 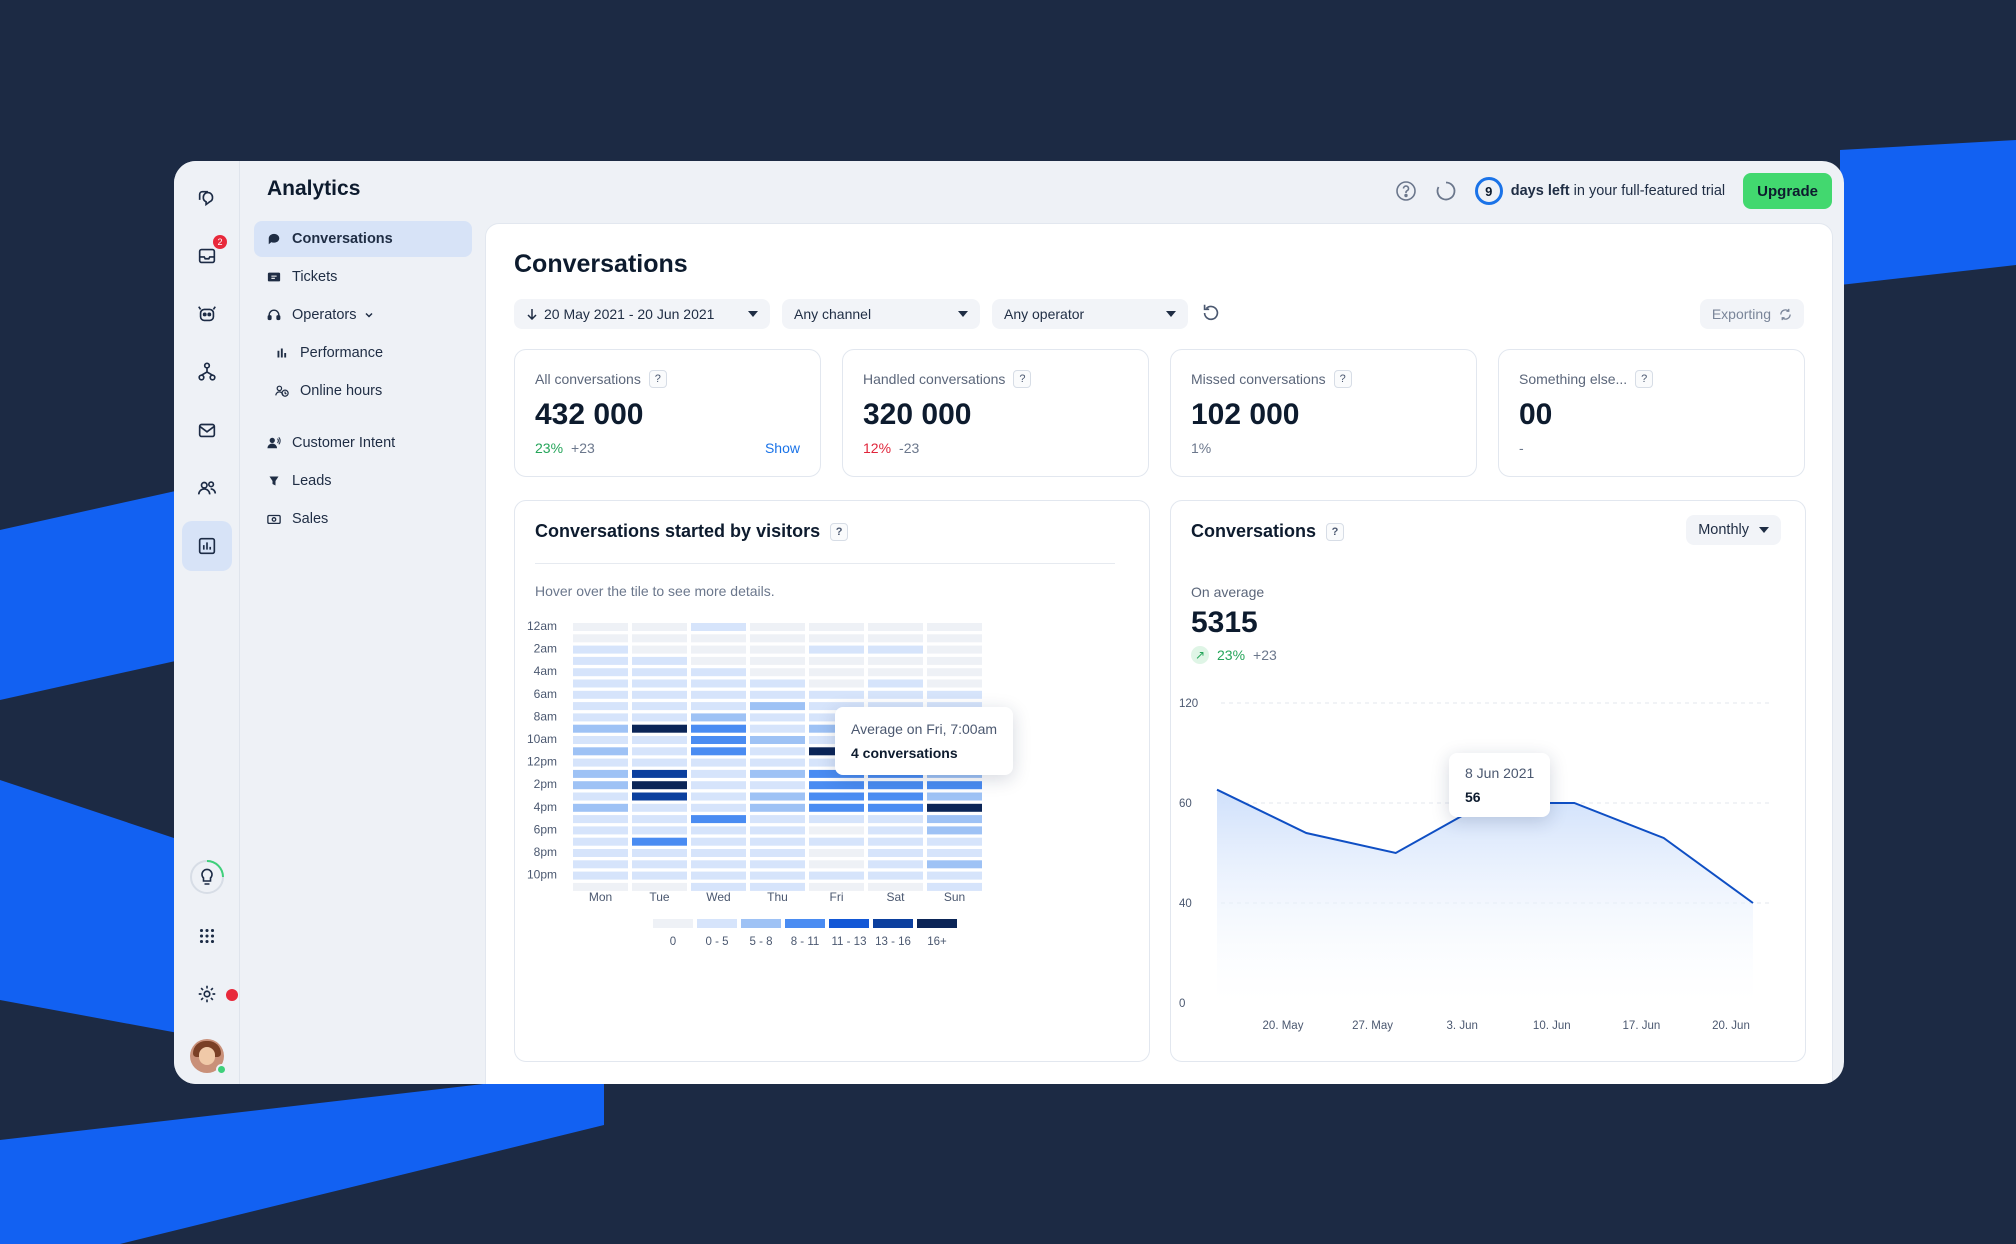 What do you see at coordinates (363, 239) in the screenshot?
I see `nav-item-conversations: Conversations` at bounding box center [363, 239].